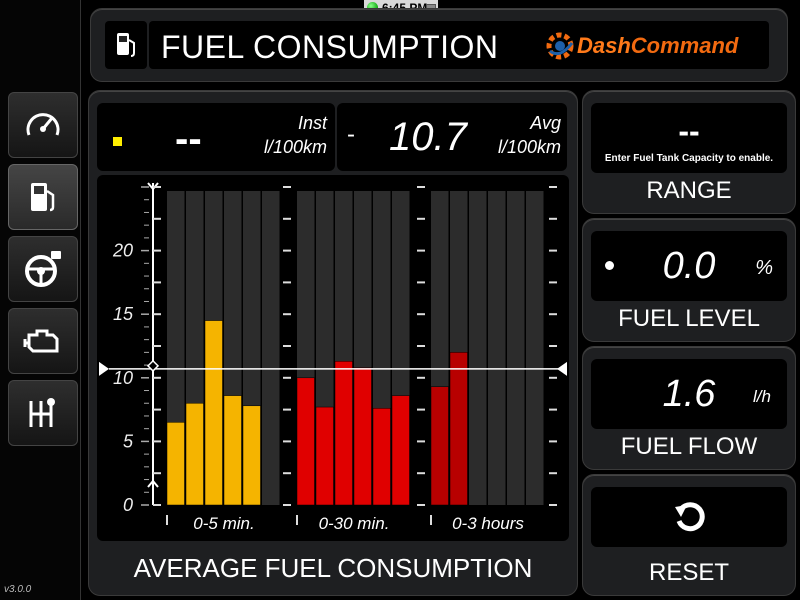  I want to click on logo-text-command: Command, so click(684, 45).